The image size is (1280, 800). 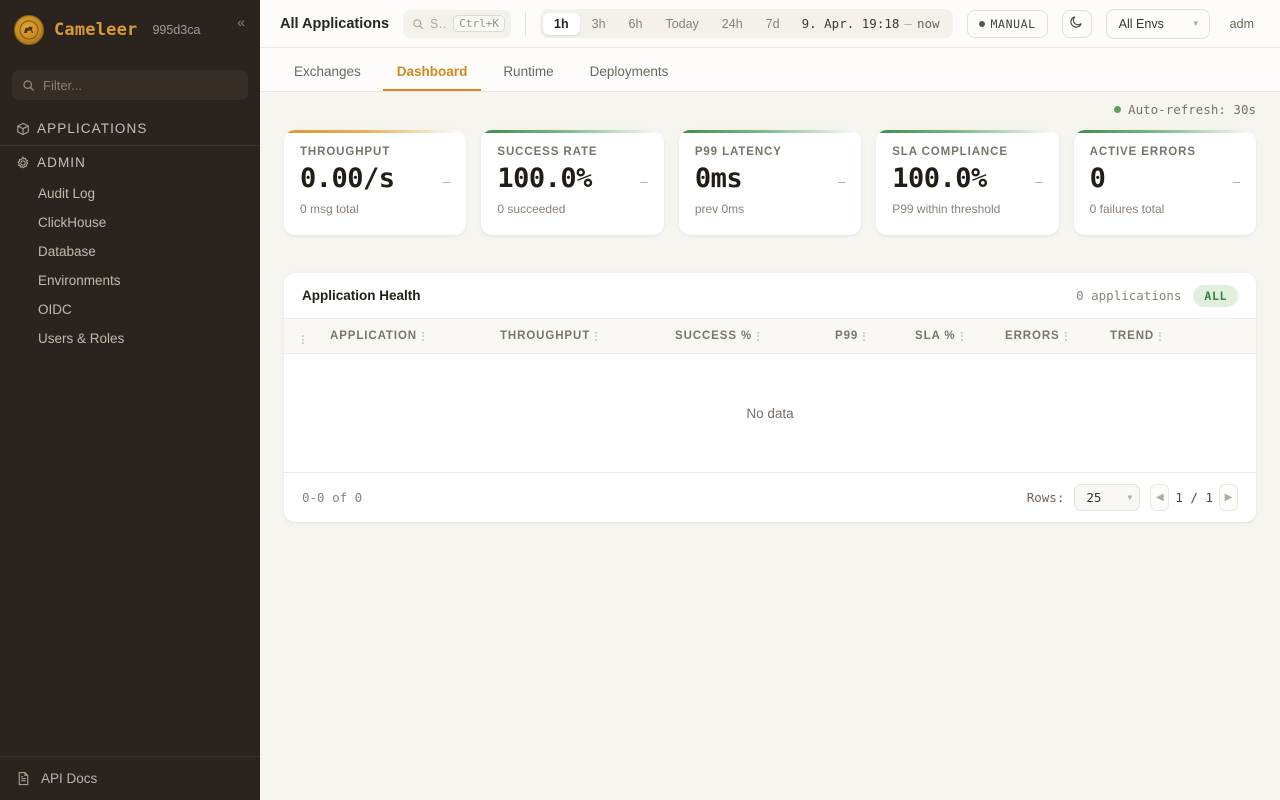 I want to click on page-indicator: 1 / 1, so click(x=1194, y=497).